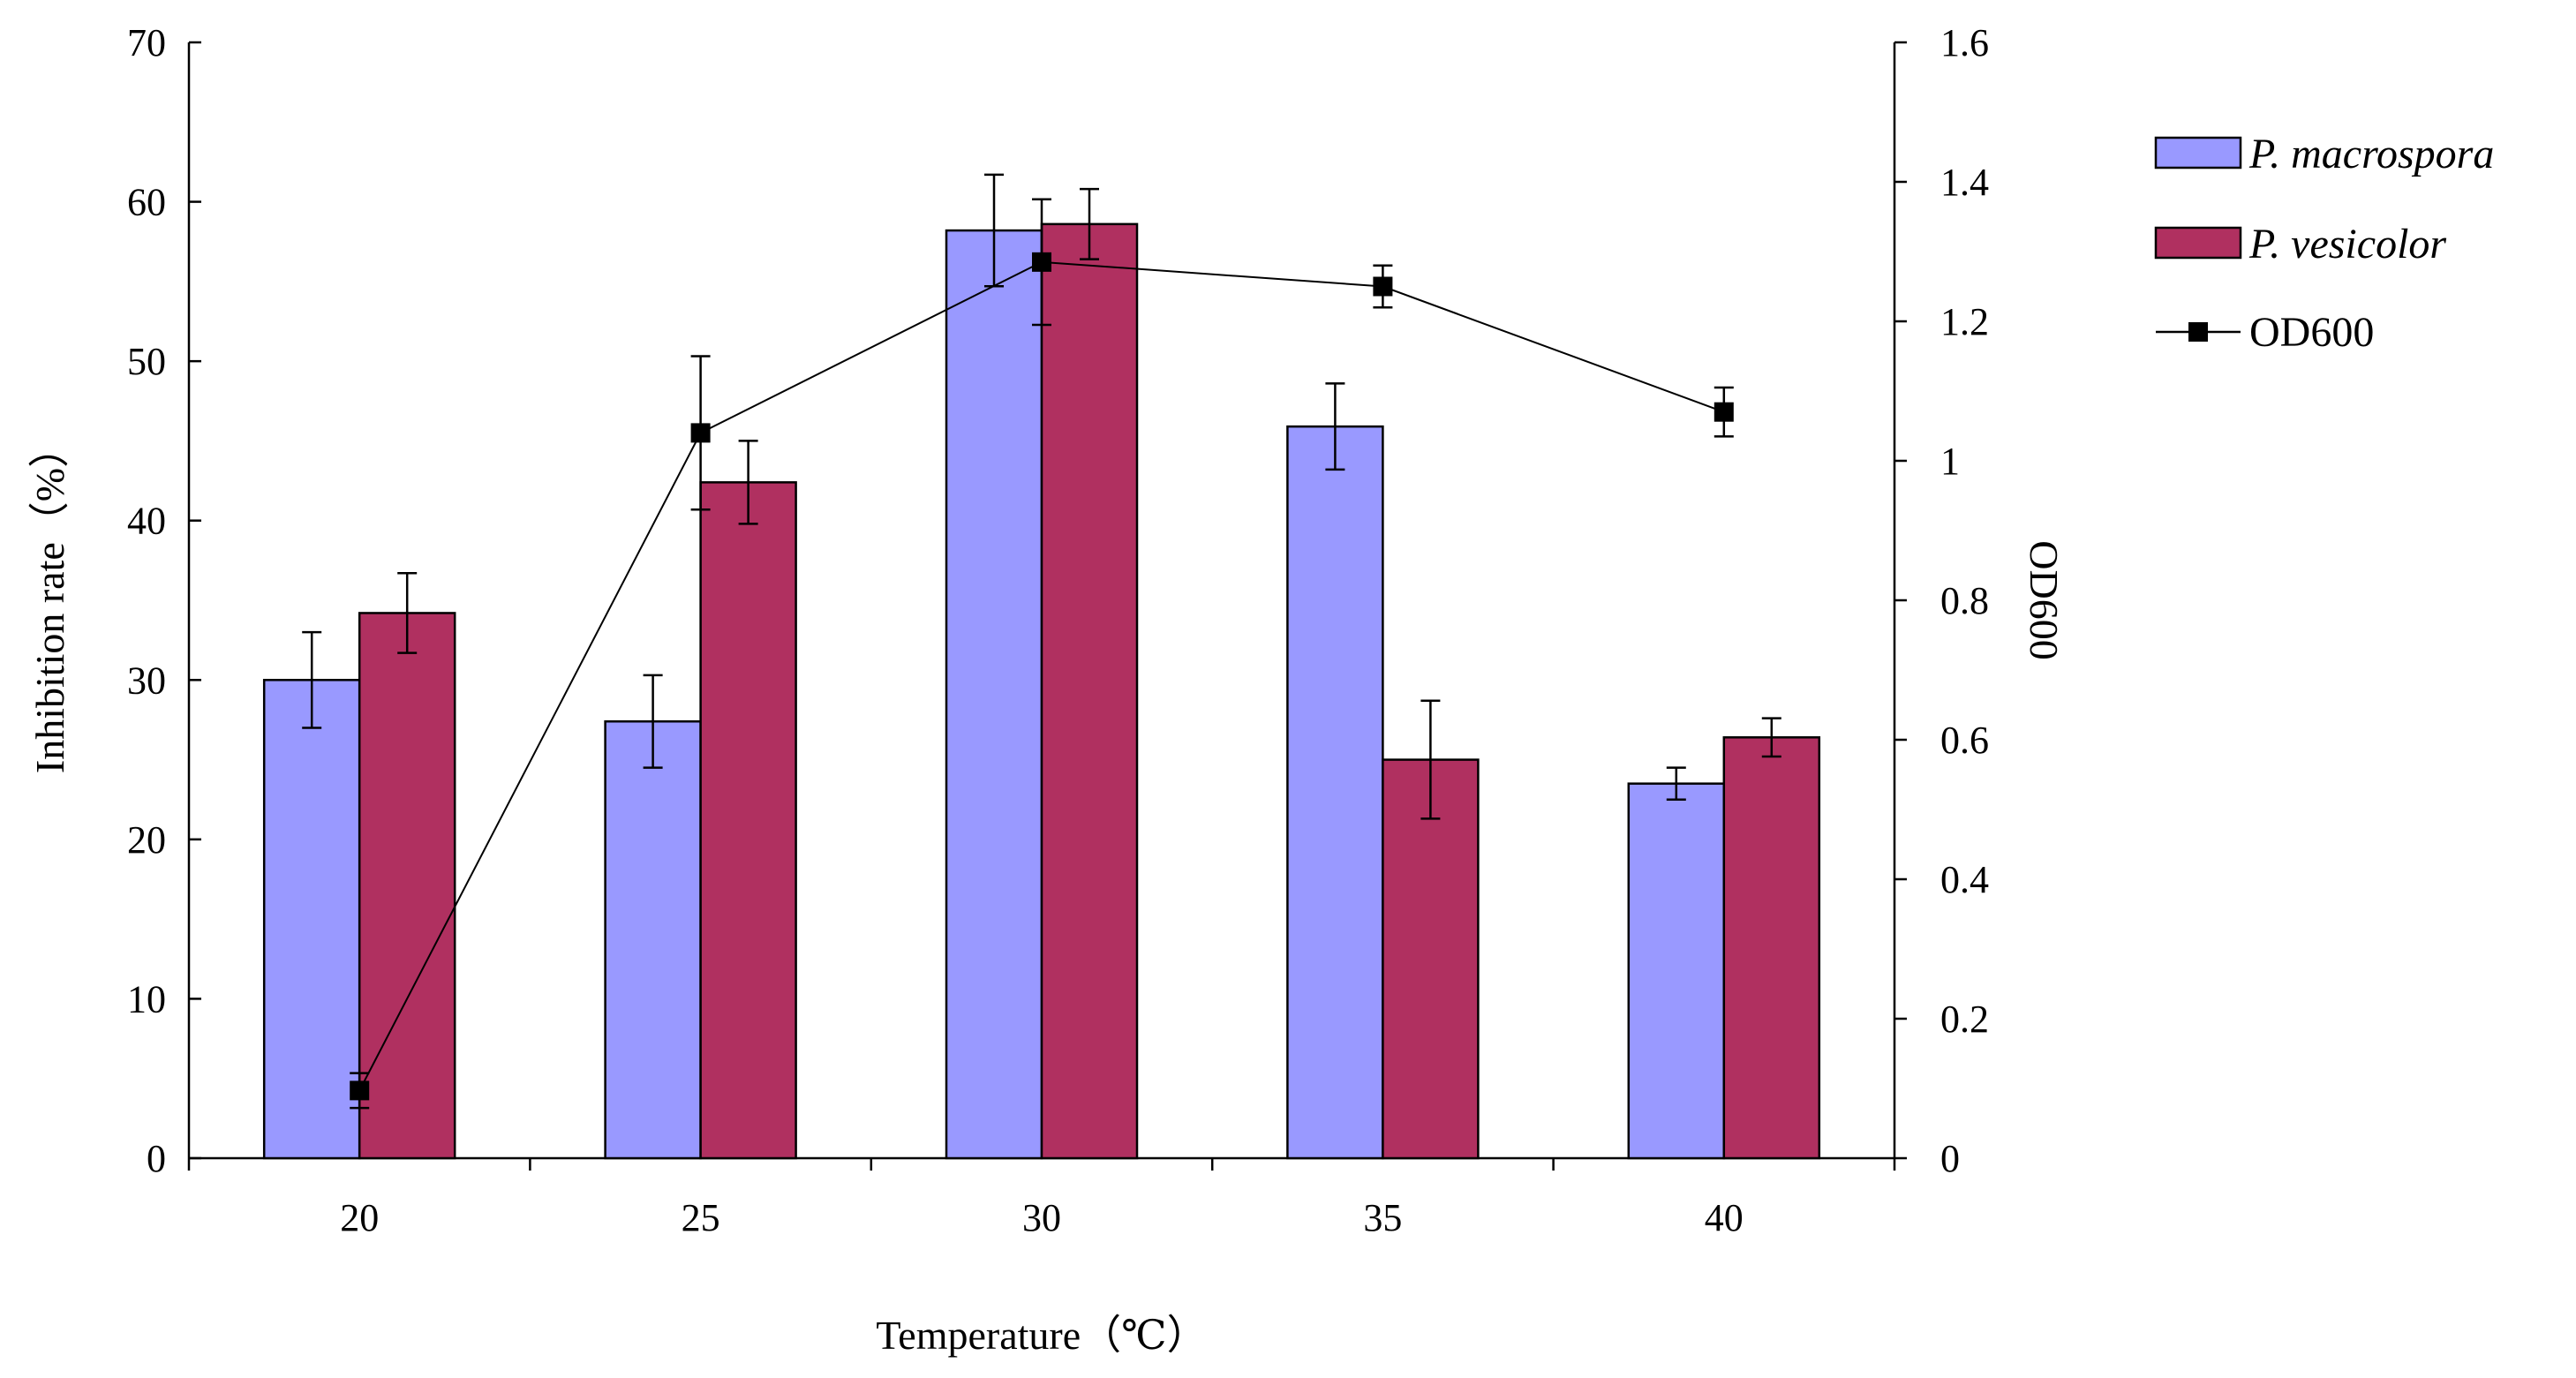 The width and height of the screenshot is (2576, 1378). Describe the element at coordinates (1042, 1335) in the screenshot. I see `x-axis-title: Temperature（℃）` at that location.